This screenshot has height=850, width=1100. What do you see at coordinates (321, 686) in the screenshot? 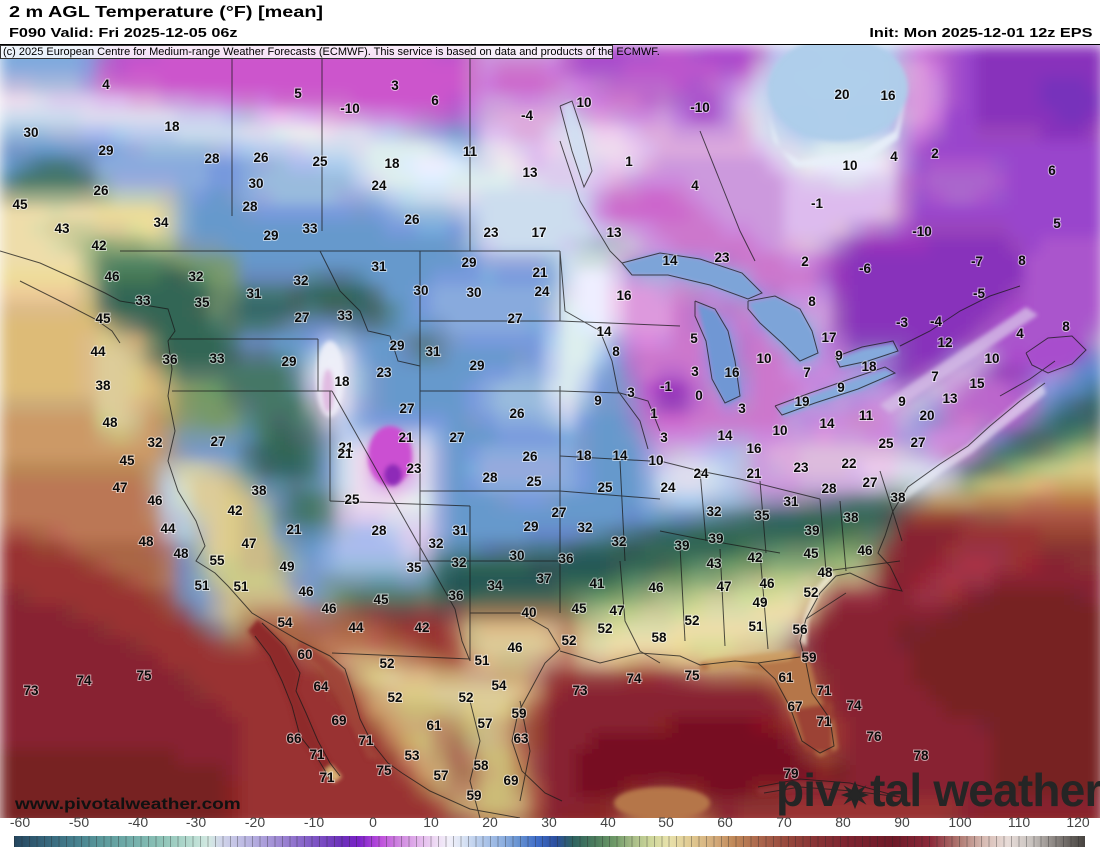
I see `svg-text: 64` at bounding box center [321, 686].